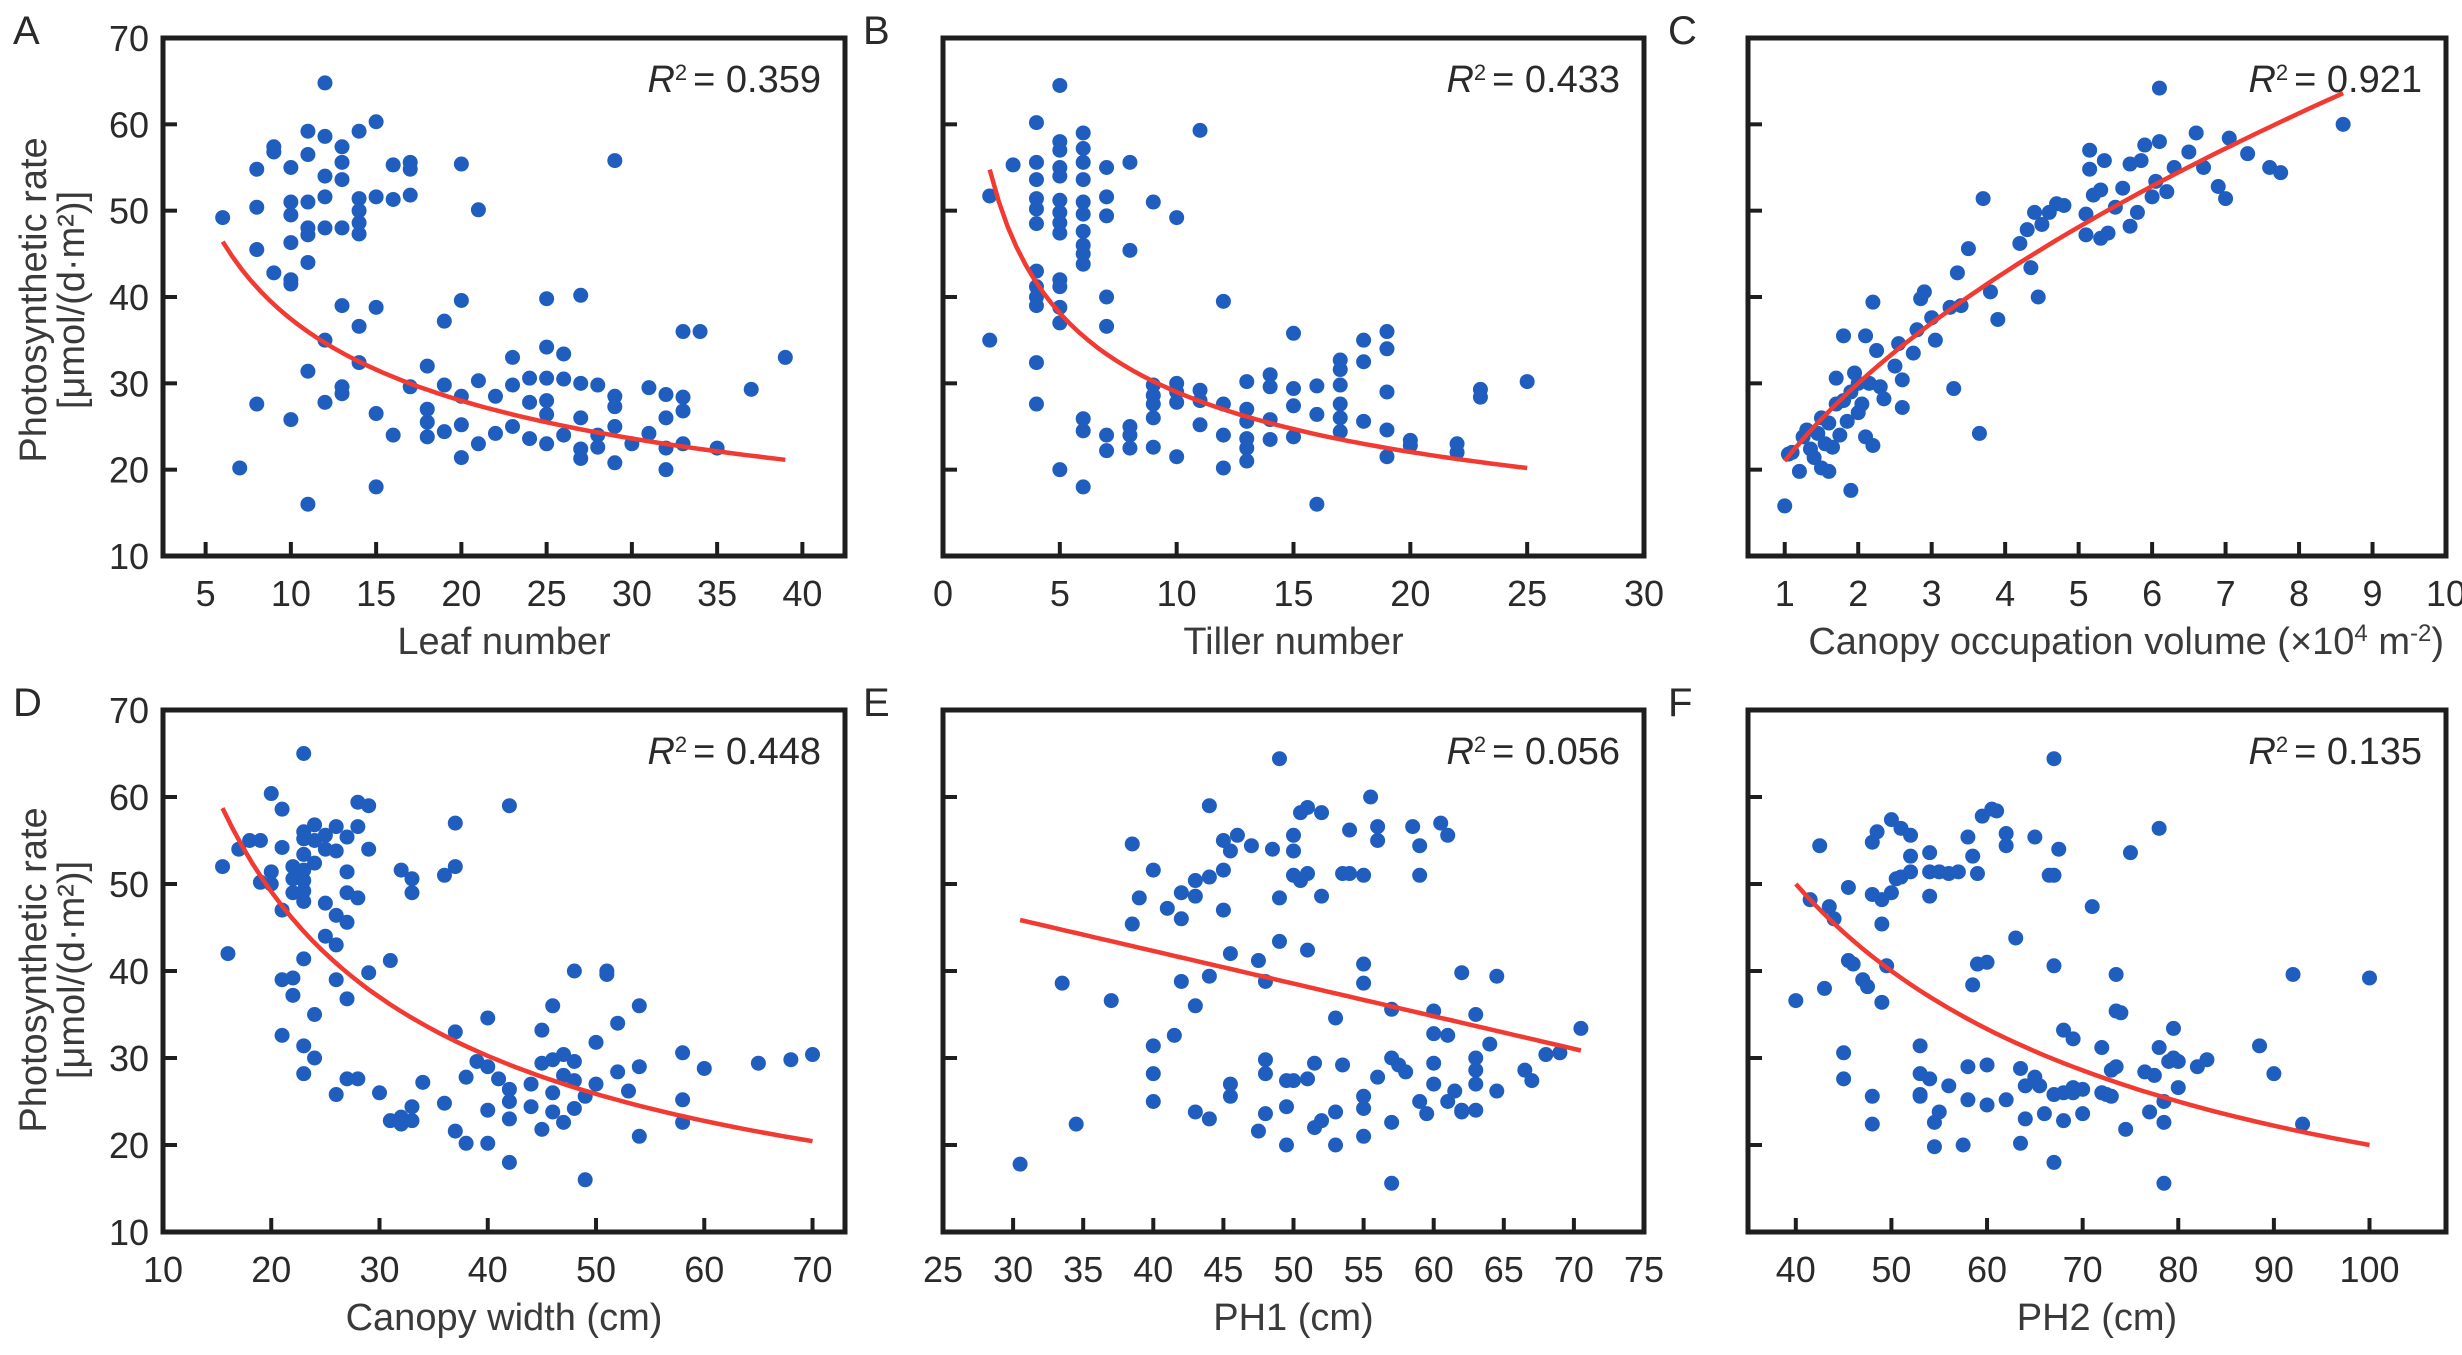 The image size is (2462, 1355). Describe the element at coordinates (129, 297) in the screenshot. I see `y-tick-label: 40` at that location.